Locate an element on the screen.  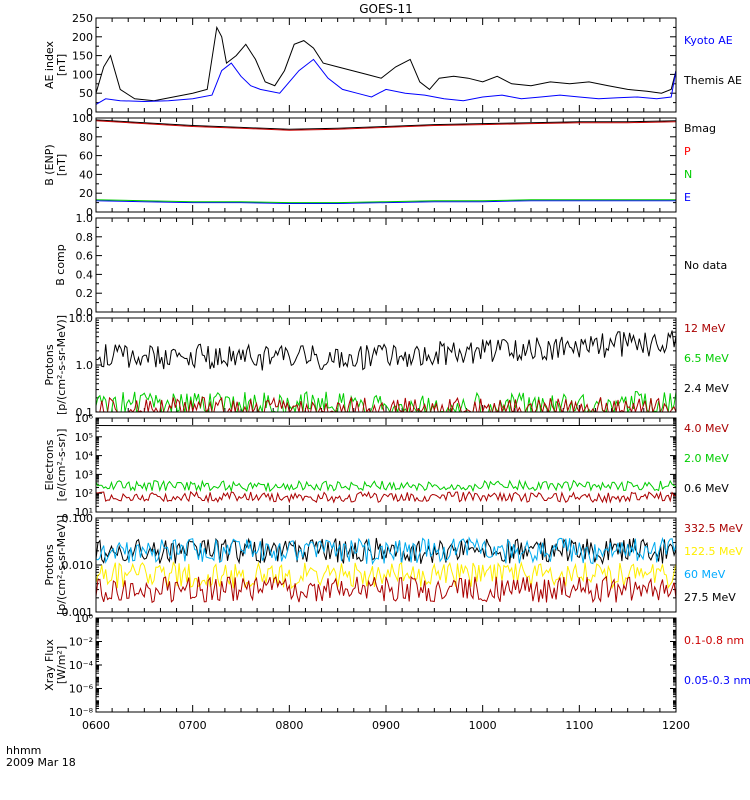
series-line-kyoto-ae is located at coordinates (386, 81).